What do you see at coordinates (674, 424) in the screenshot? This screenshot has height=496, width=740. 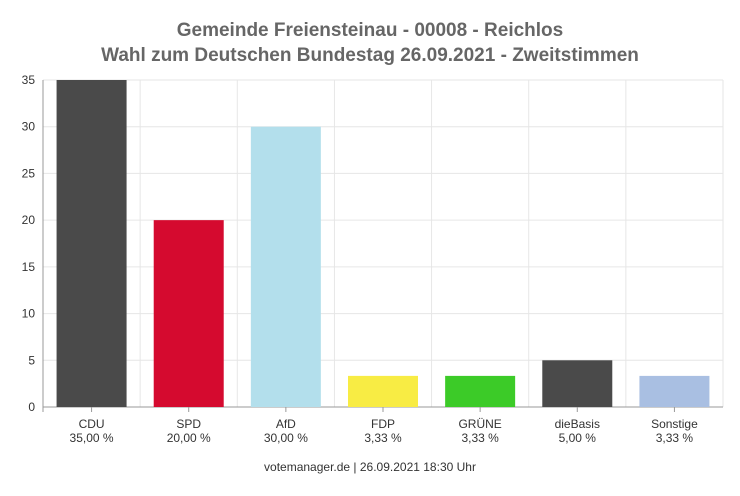 I see `x-tick-label: Sonstige` at bounding box center [674, 424].